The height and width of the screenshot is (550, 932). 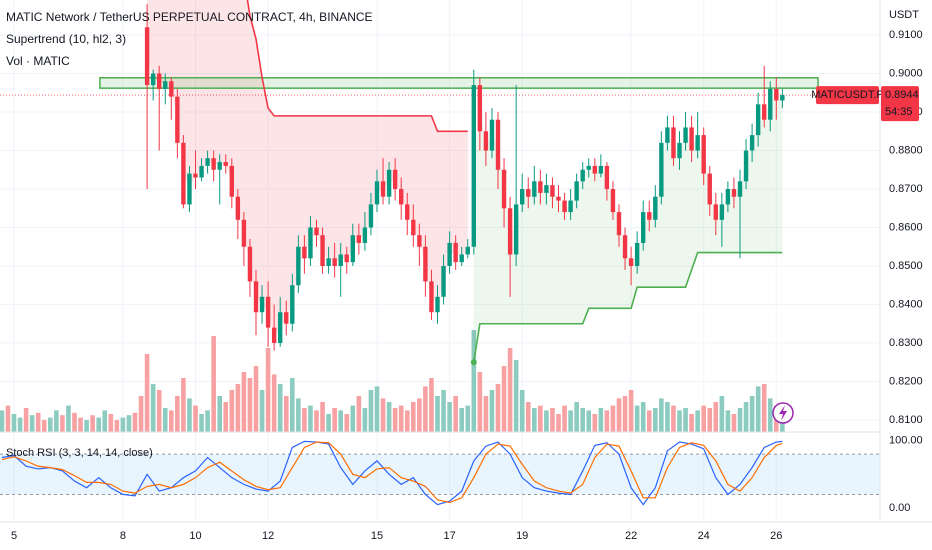 What do you see at coordinates (38, 61) in the screenshot?
I see `indicator-label: Vol · MATIC` at bounding box center [38, 61].